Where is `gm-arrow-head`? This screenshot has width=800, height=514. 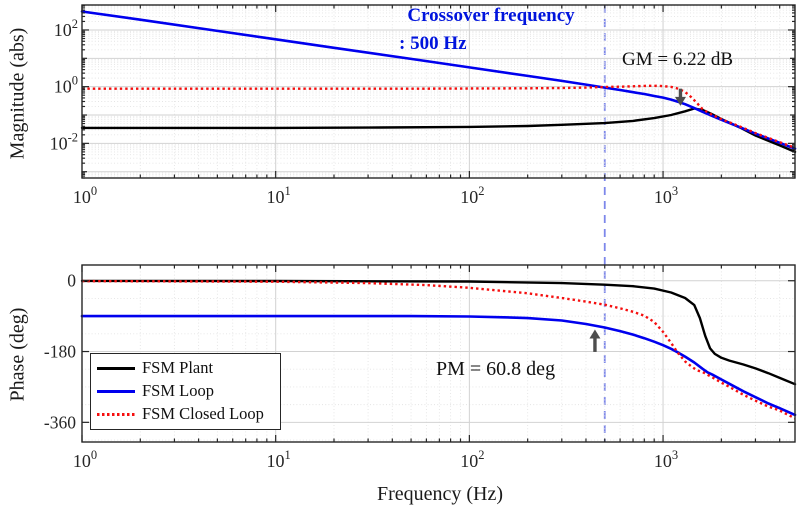 gm-arrow-head is located at coordinates (680, 101).